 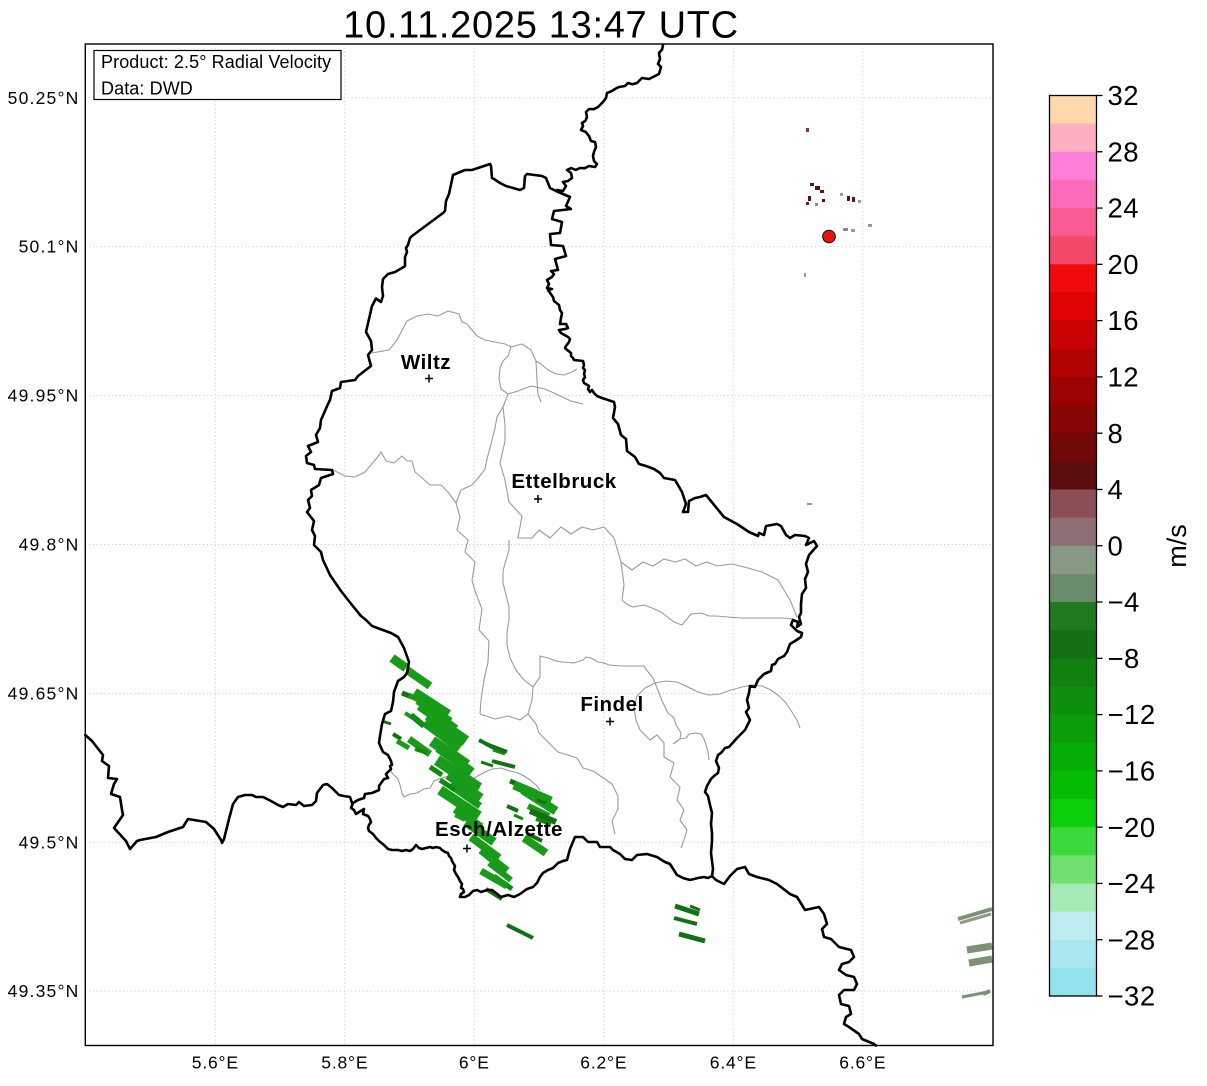 What do you see at coordinates (541, 26) in the screenshot?
I see `svg-text: 10.11.2025 13:47 UTC` at bounding box center [541, 26].